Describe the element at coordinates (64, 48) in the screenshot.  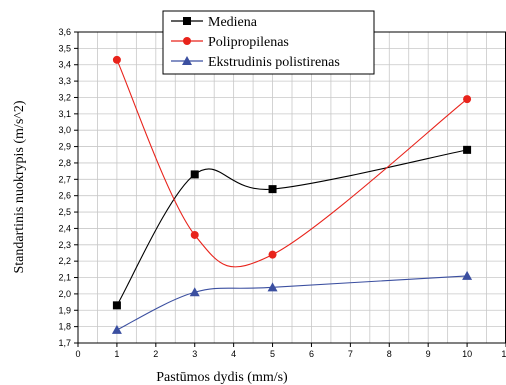
I see `y-tick-label: 3,5` at that location.